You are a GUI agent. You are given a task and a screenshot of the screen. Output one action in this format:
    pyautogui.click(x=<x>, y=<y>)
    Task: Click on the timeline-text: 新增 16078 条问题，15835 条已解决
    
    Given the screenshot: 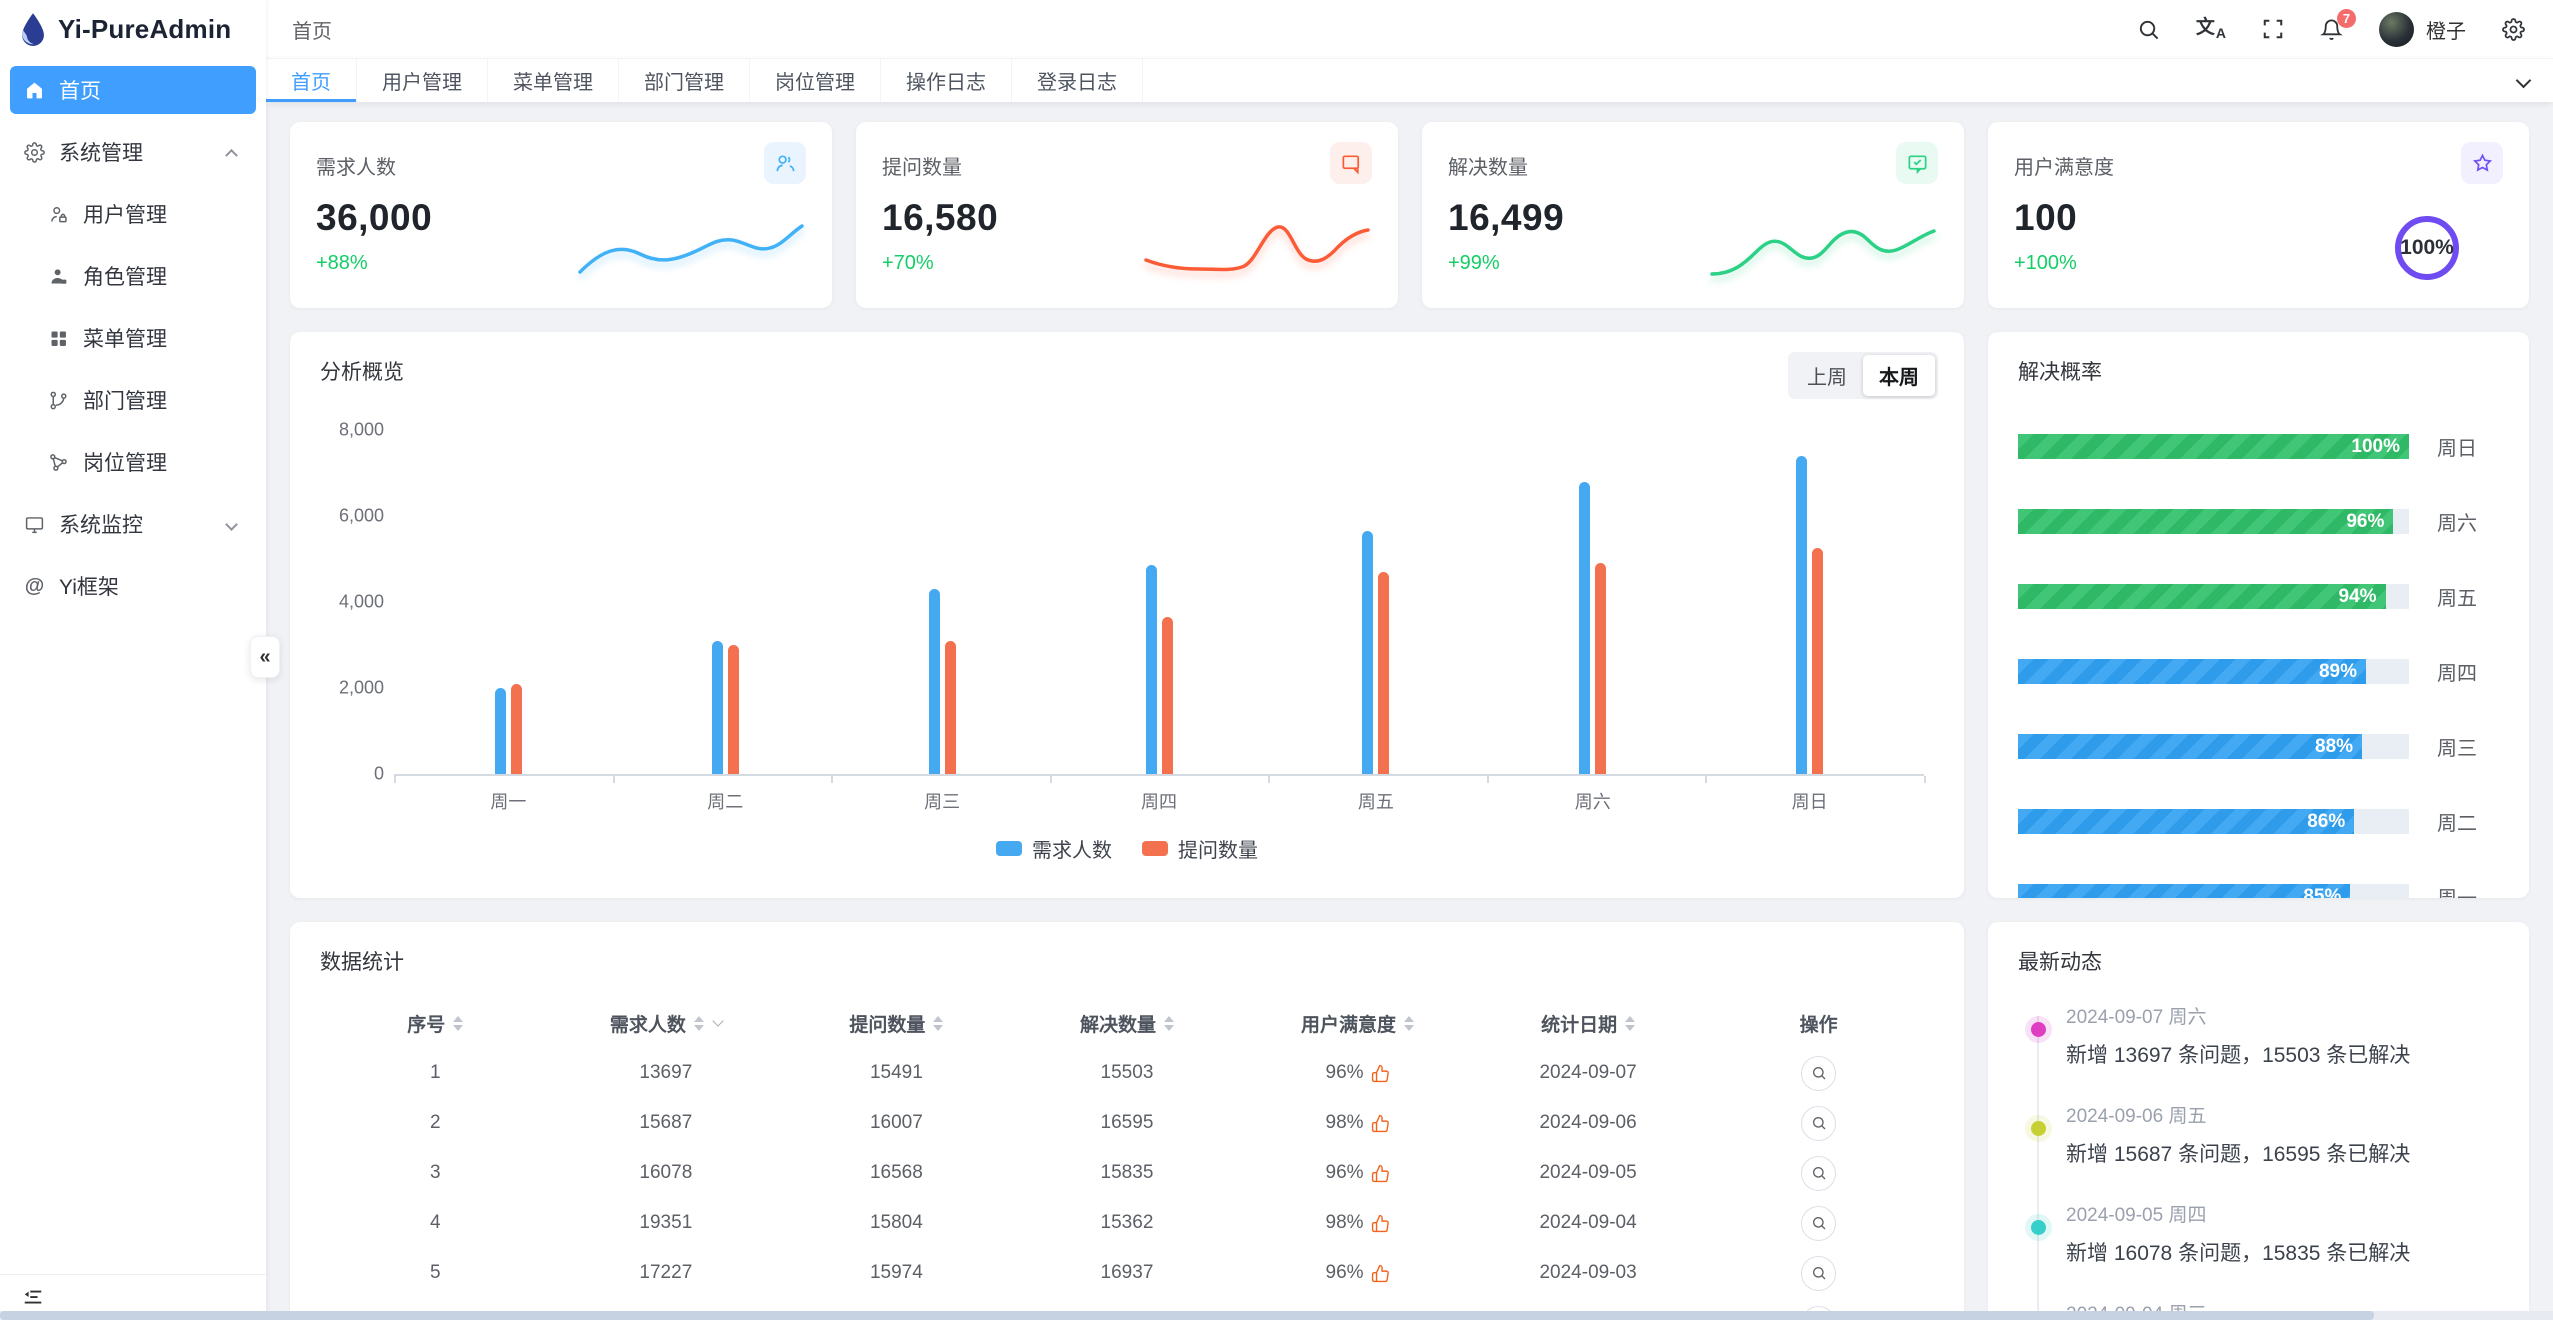 What is the action you would take?
    pyautogui.click(x=2238, y=1253)
    